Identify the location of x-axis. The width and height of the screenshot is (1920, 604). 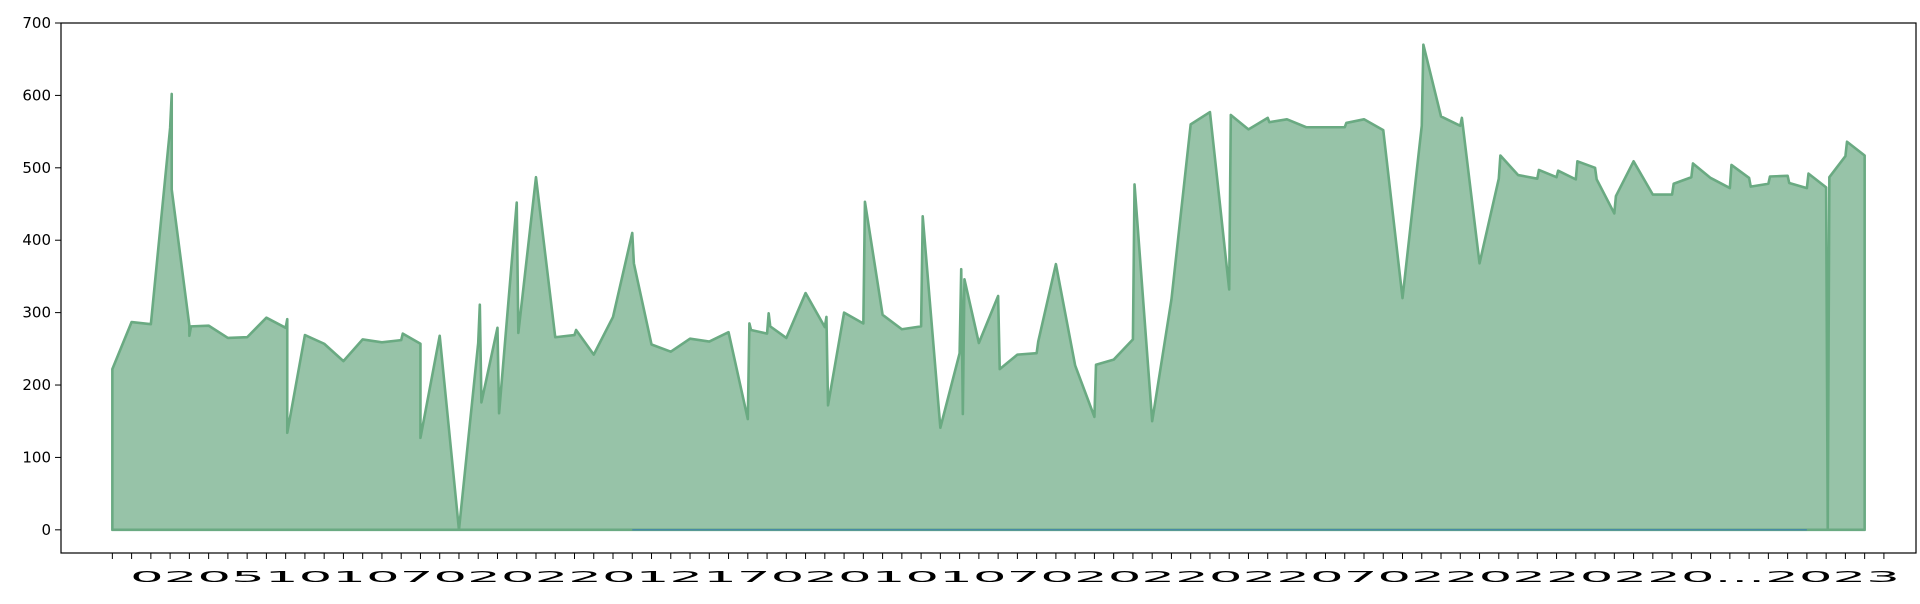
(998, 556).